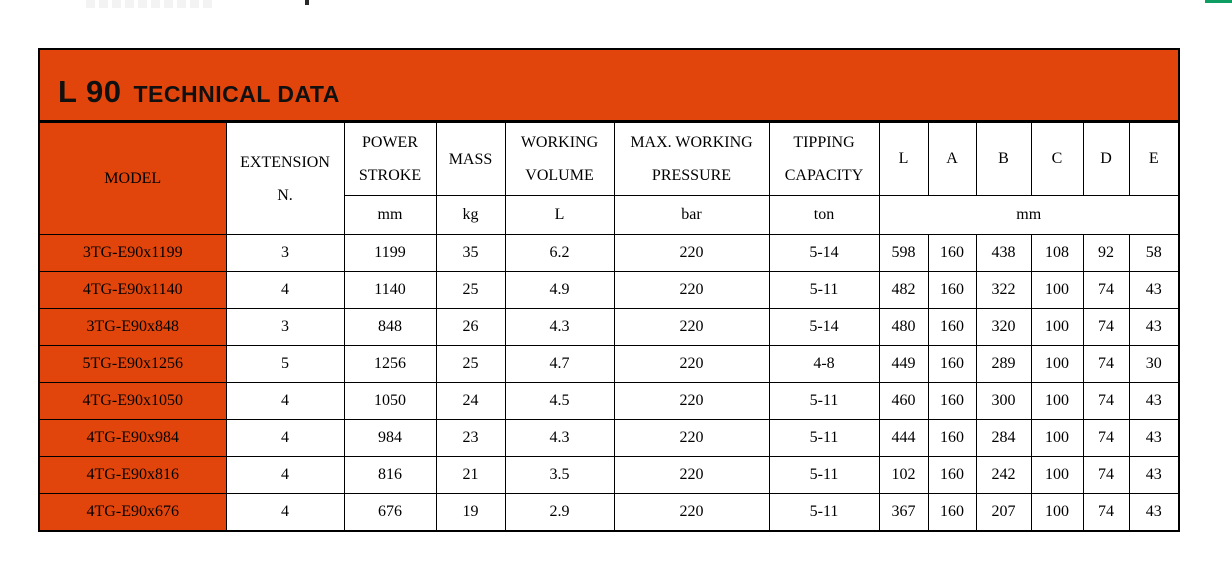 This screenshot has width=1232, height=583. I want to click on cell-dim-l: 460, so click(903, 401).